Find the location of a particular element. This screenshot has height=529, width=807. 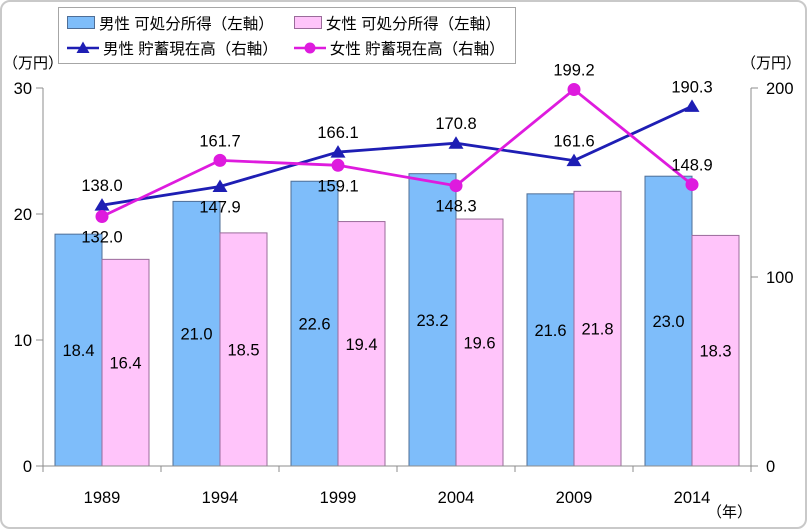

bar-female-2009 is located at coordinates (597, 328).